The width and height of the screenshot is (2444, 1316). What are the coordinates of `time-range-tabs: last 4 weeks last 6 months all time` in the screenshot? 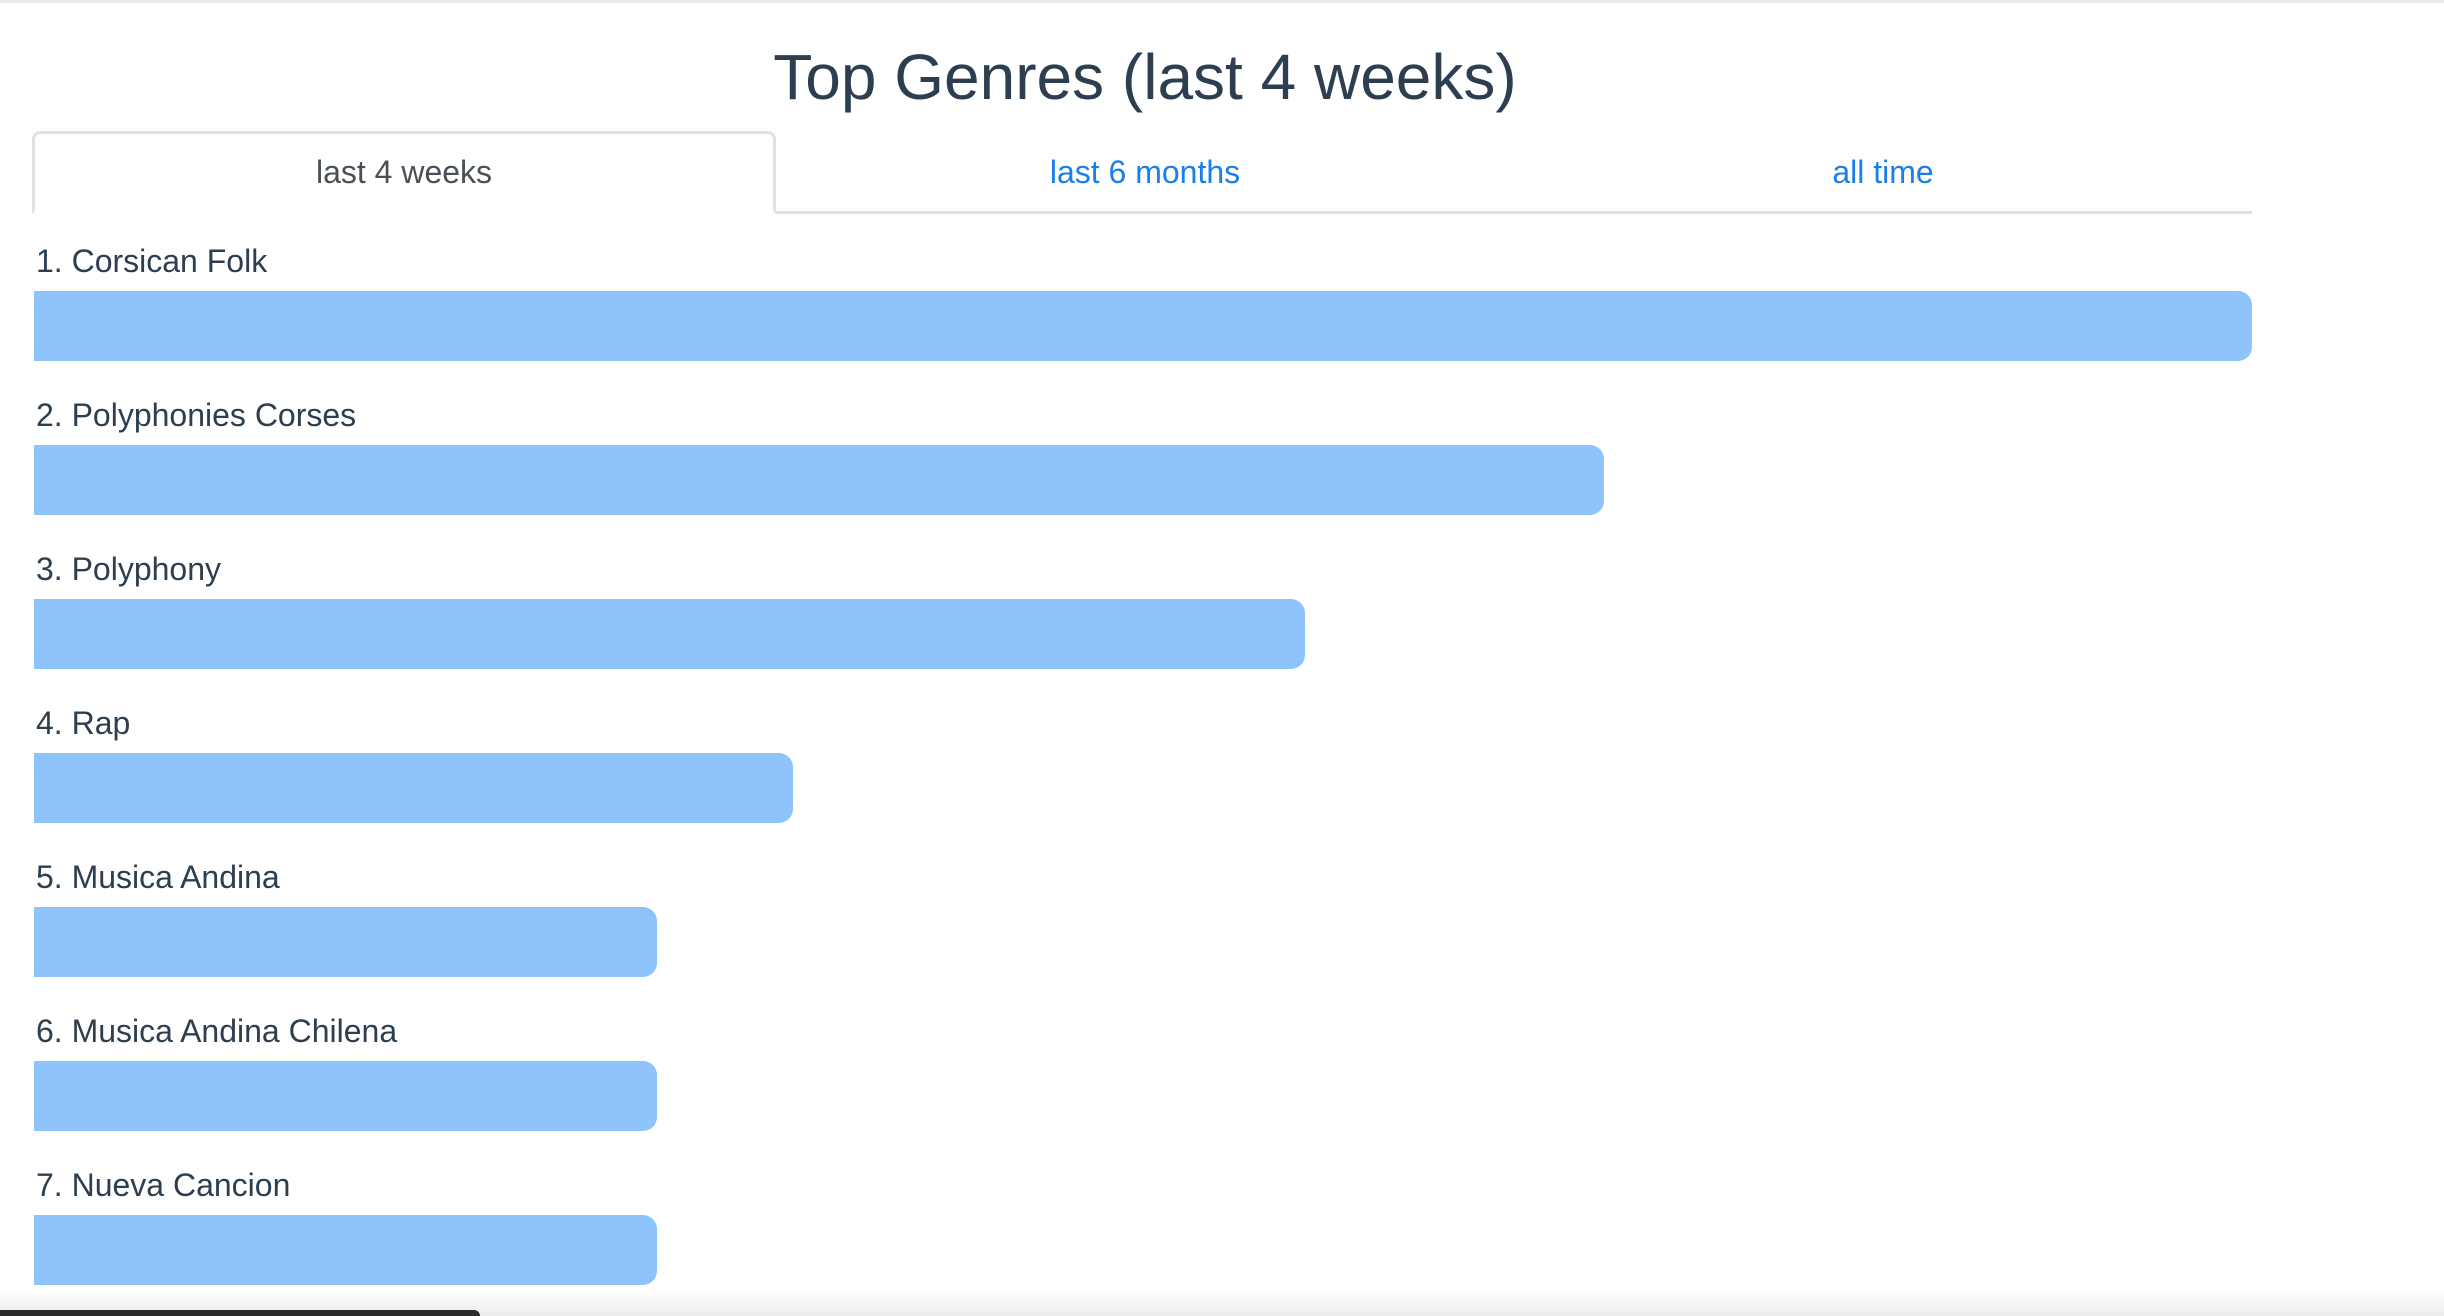 It's located at (1142, 172).